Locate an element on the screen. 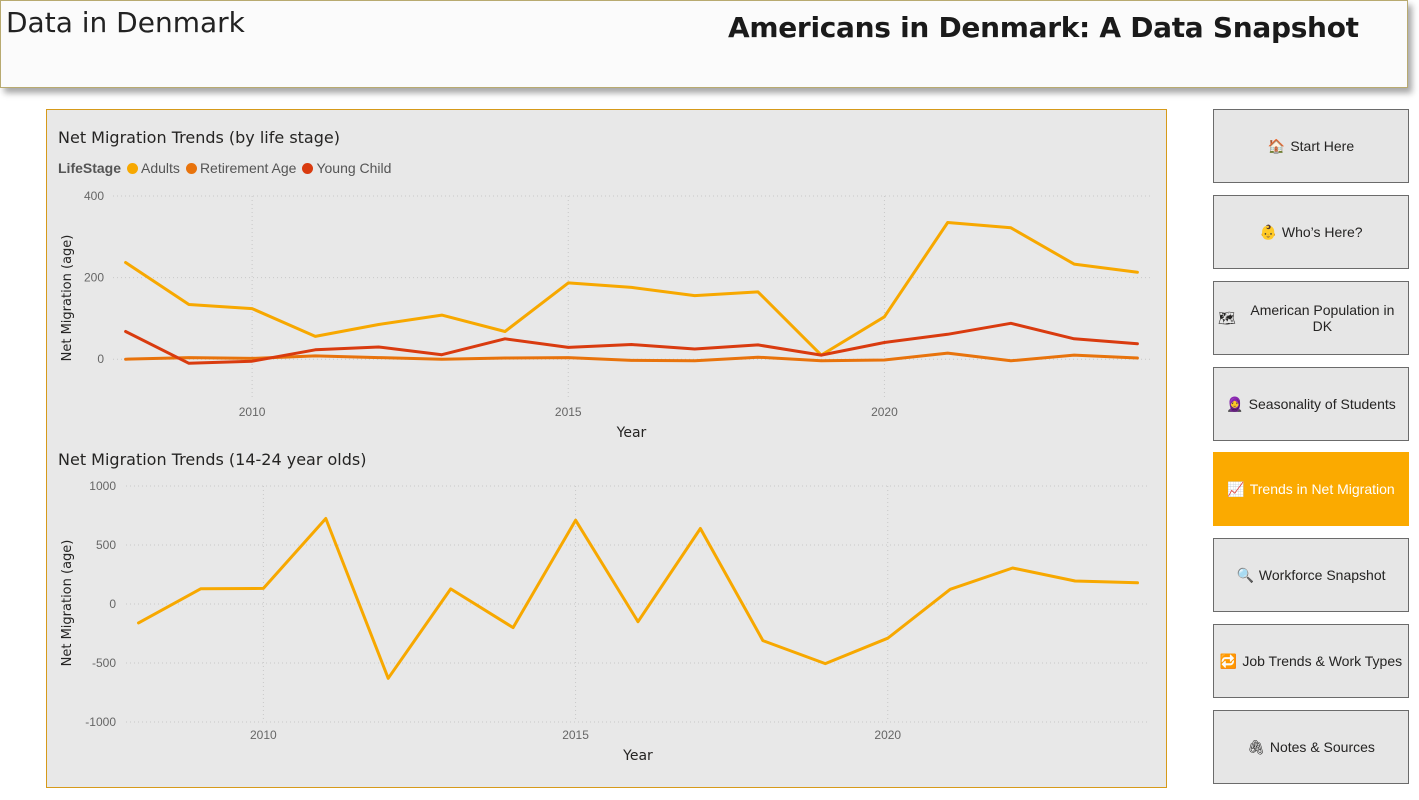 Image resolution: width=1419 pixels, height=800 pixels. baby-icon: 👶 is located at coordinates (1268, 231).